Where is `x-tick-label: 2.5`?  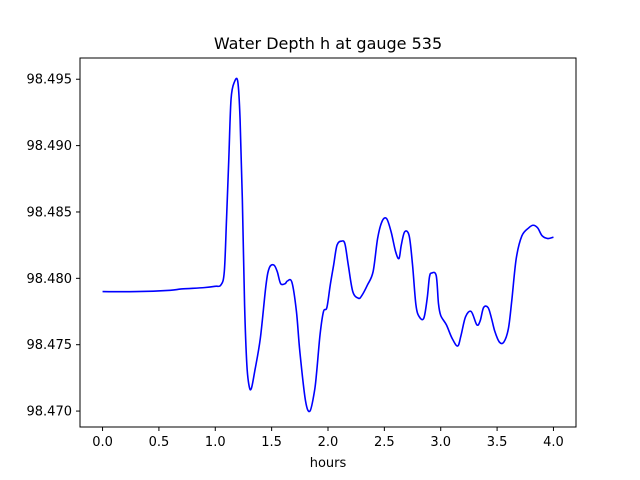
x-tick-label: 2.5 is located at coordinates (384, 442).